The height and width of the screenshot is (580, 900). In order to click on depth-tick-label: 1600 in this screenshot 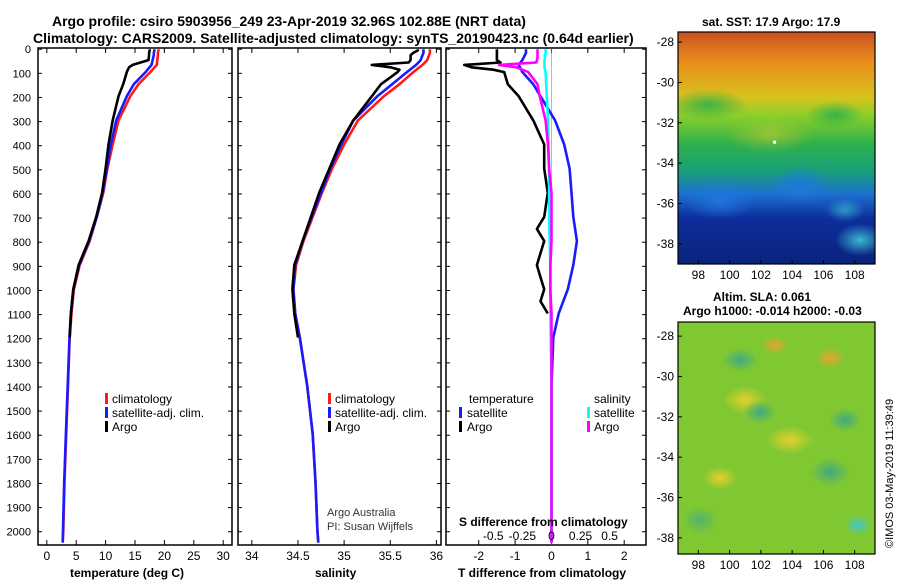, I will do `click(19, 436)`.